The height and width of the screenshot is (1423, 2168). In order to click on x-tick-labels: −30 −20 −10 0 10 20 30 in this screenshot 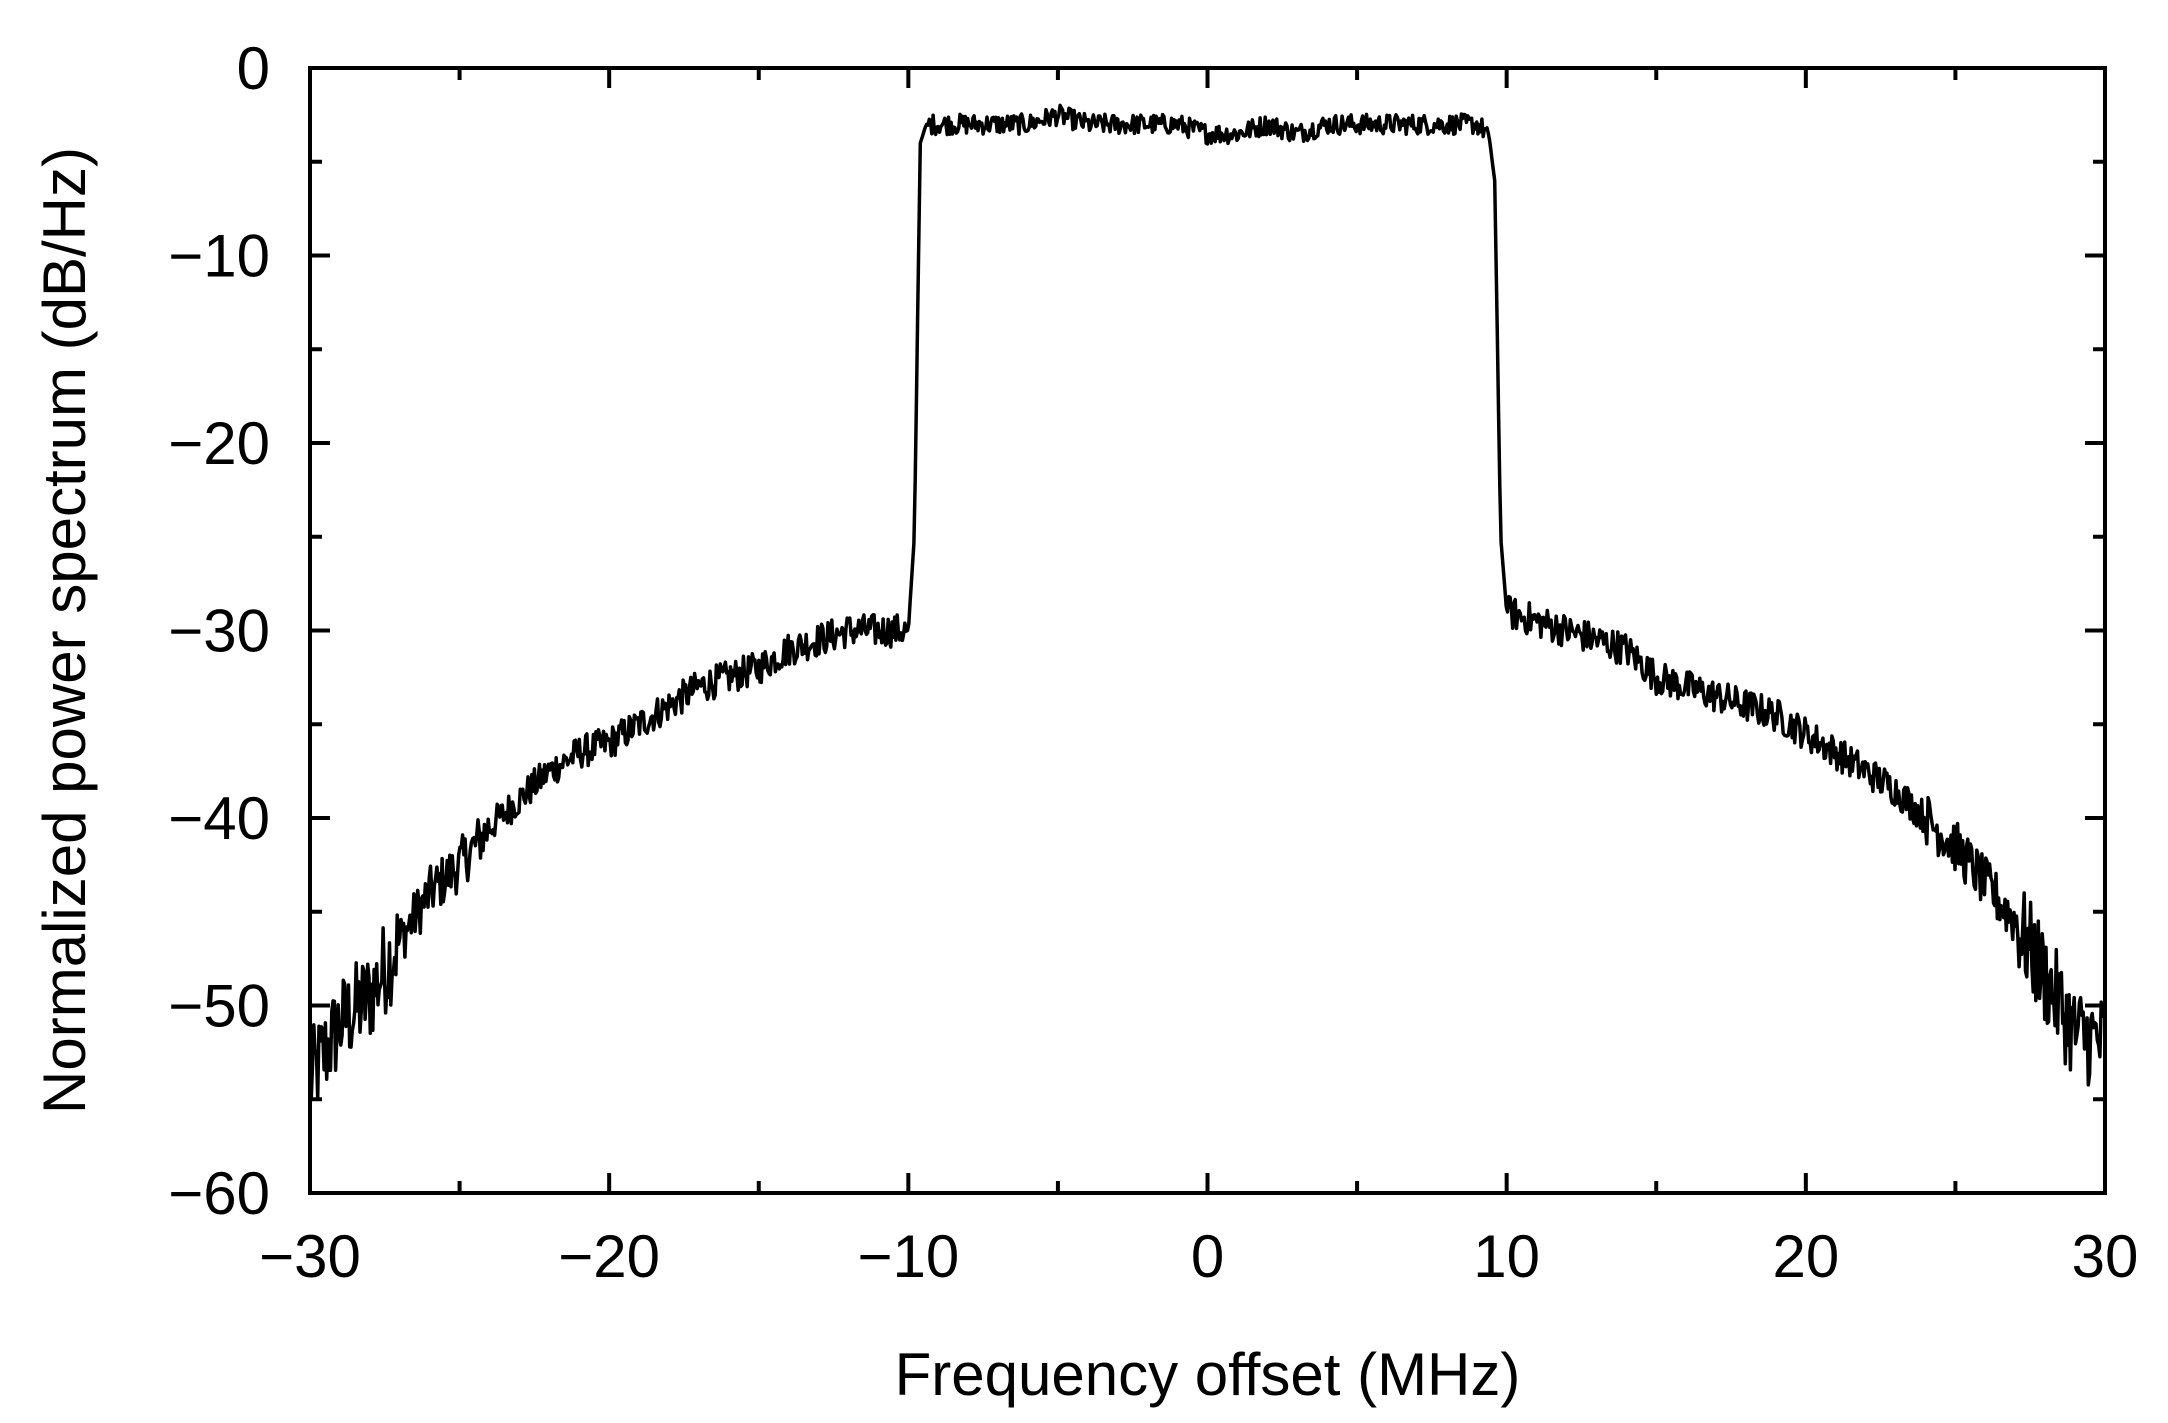, I will do `click(1198, 1256)`.